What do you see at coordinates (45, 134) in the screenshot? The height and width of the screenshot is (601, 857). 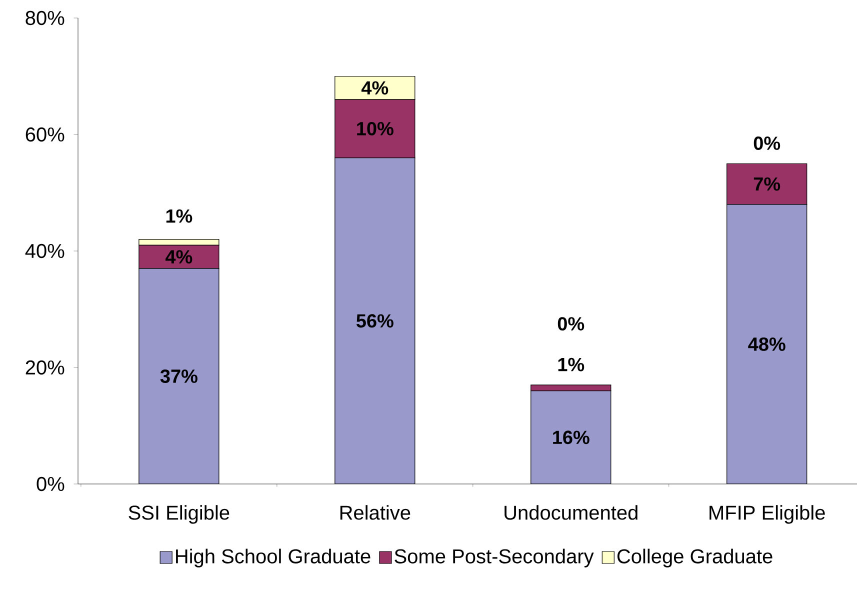 I see `y-tick-label: 60%` at bounding box center [45, 134].